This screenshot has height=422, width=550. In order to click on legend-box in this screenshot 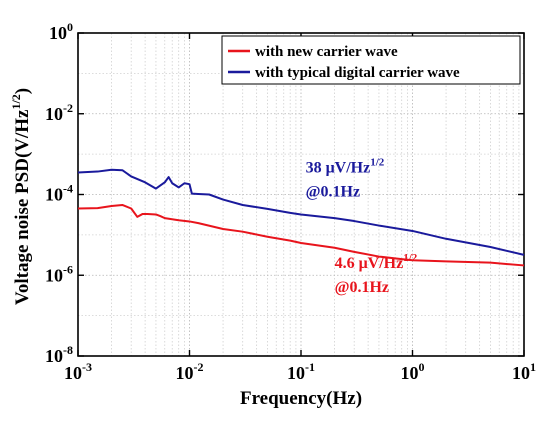, I will do `click(371, 60)`.